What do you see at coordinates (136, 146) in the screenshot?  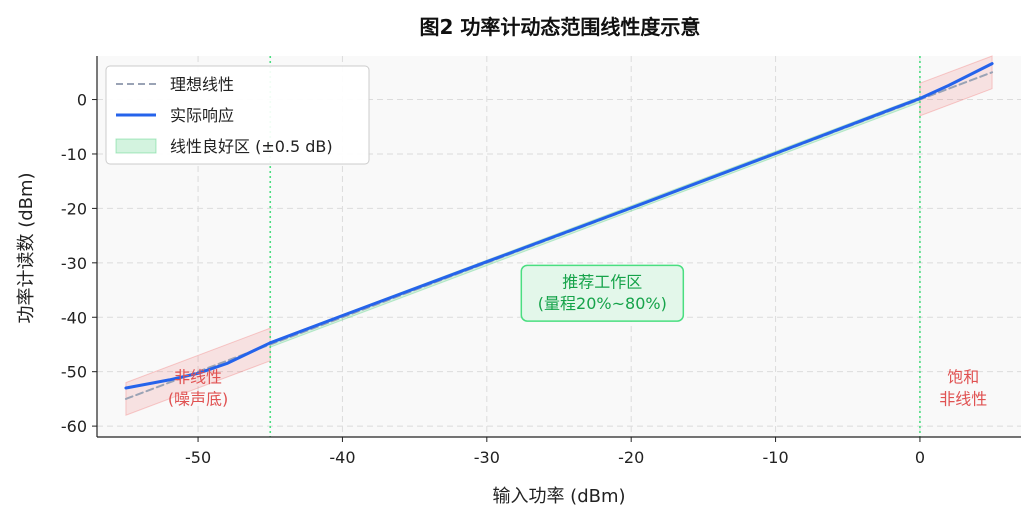 I see `legend-linear-band-swatch` at bounding box center [136, 146].